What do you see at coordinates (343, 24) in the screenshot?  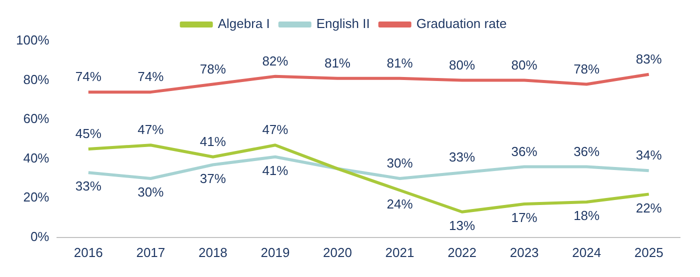 I see `legend-label: English II` at bounding box center [343, 24].